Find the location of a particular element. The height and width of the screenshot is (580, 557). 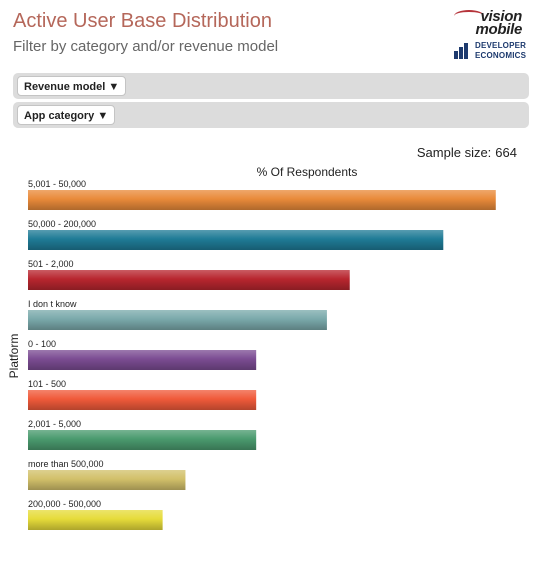

visionmobile-logo-text-1: vision is located at coordinates (501, 16).